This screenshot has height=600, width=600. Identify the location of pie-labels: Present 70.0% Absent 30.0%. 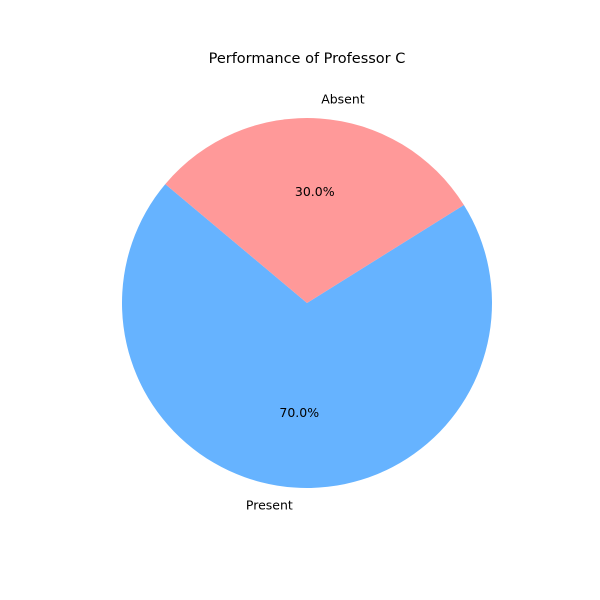
(305, 301).